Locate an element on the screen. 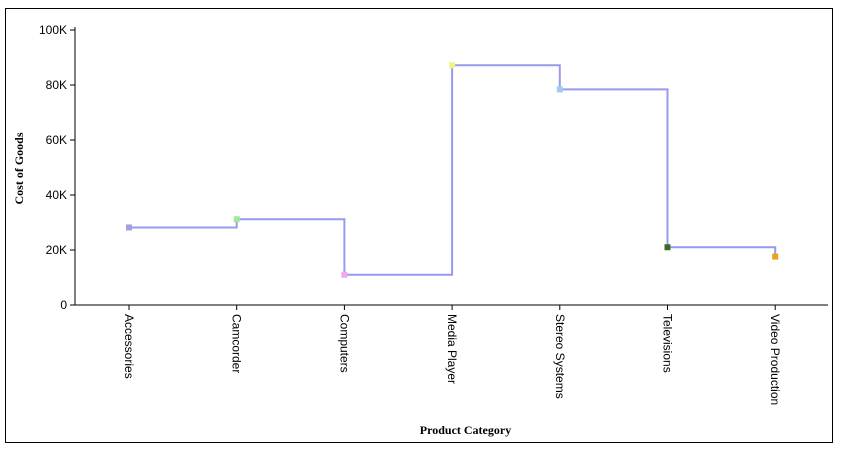  y-tick-label: 60K is located at coordinates (56, 140).